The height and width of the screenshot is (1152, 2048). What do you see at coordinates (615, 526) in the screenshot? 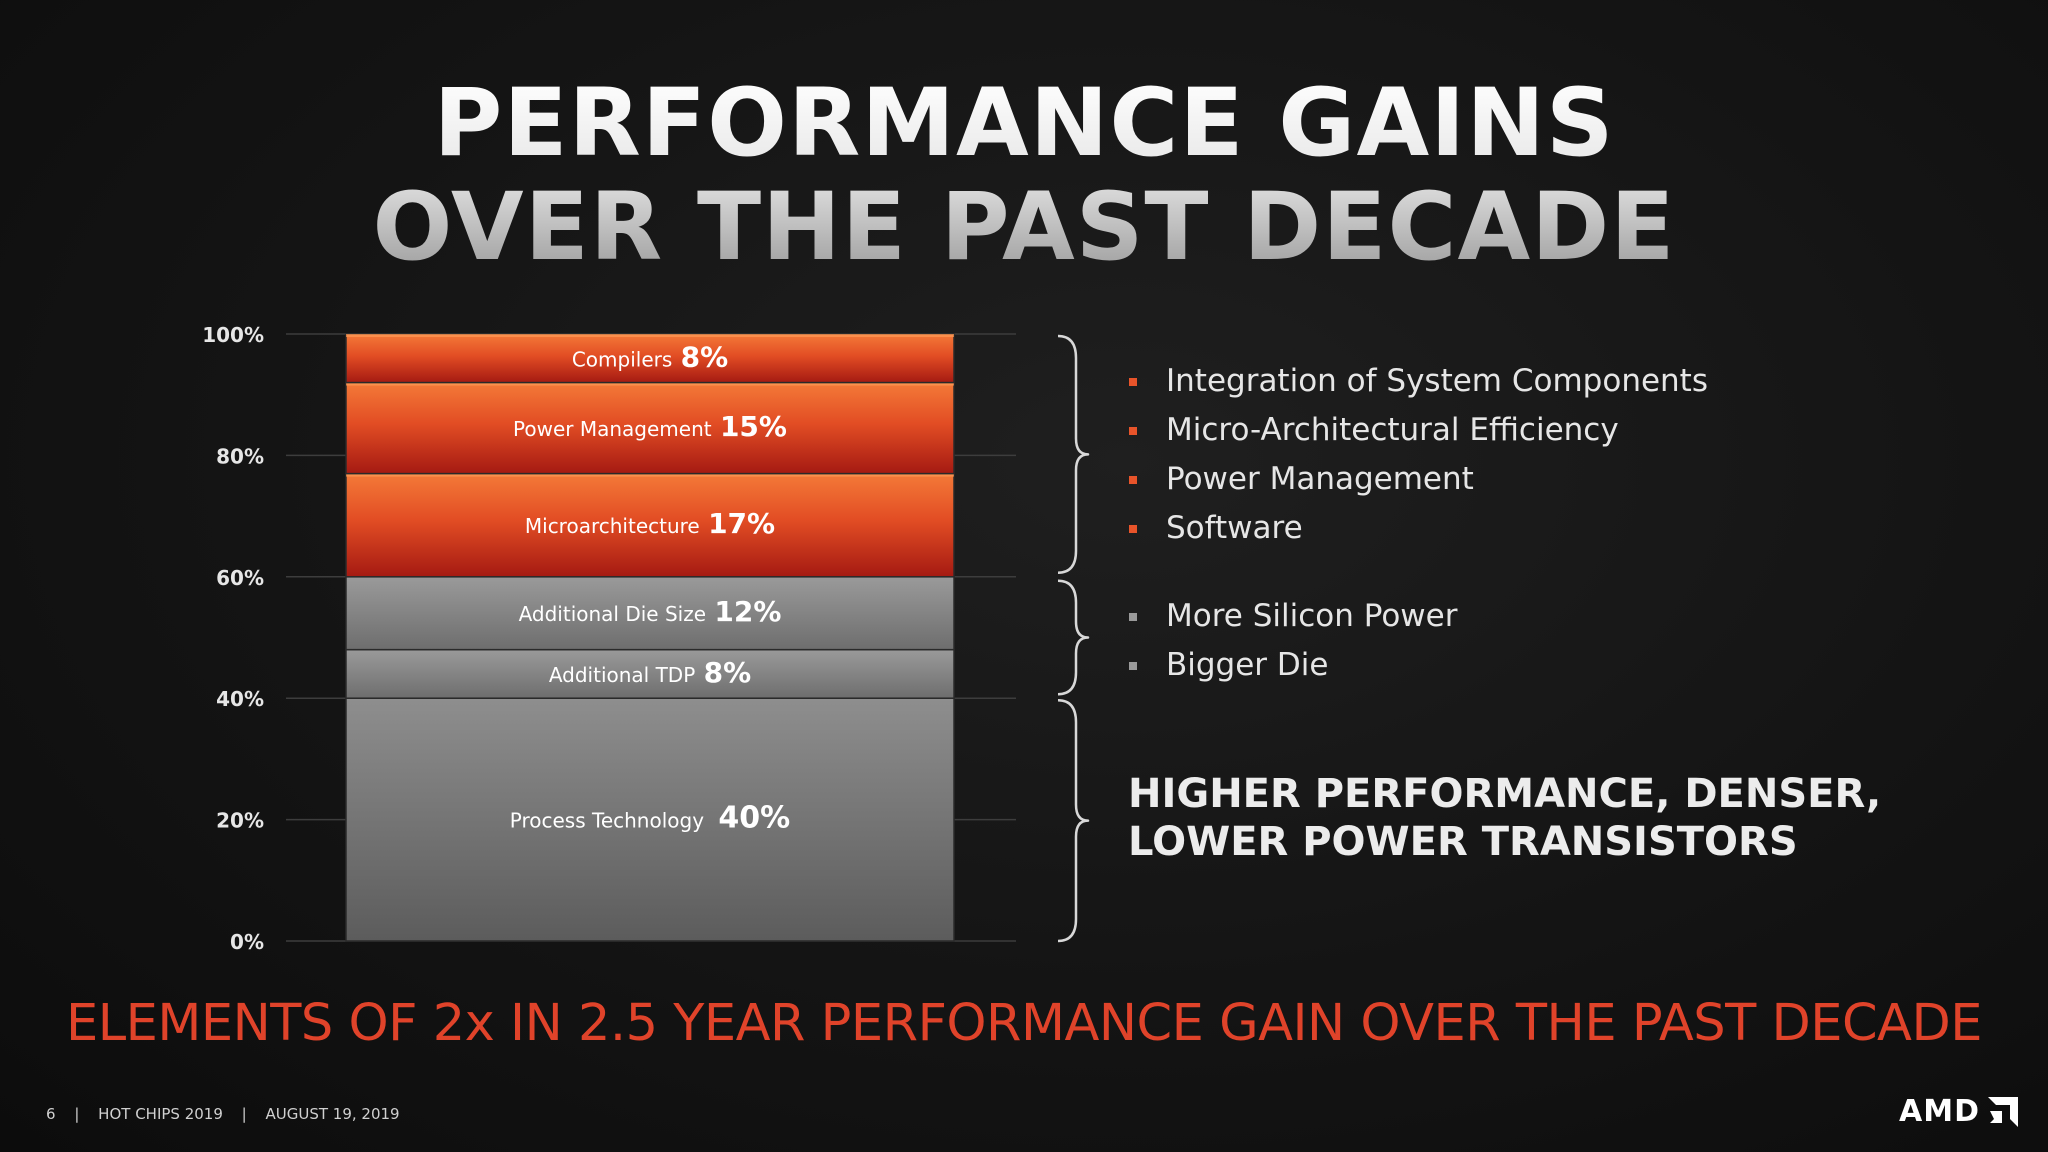
I see `segment-category-label: Microarchitecture` at bounding box center [615, 526].